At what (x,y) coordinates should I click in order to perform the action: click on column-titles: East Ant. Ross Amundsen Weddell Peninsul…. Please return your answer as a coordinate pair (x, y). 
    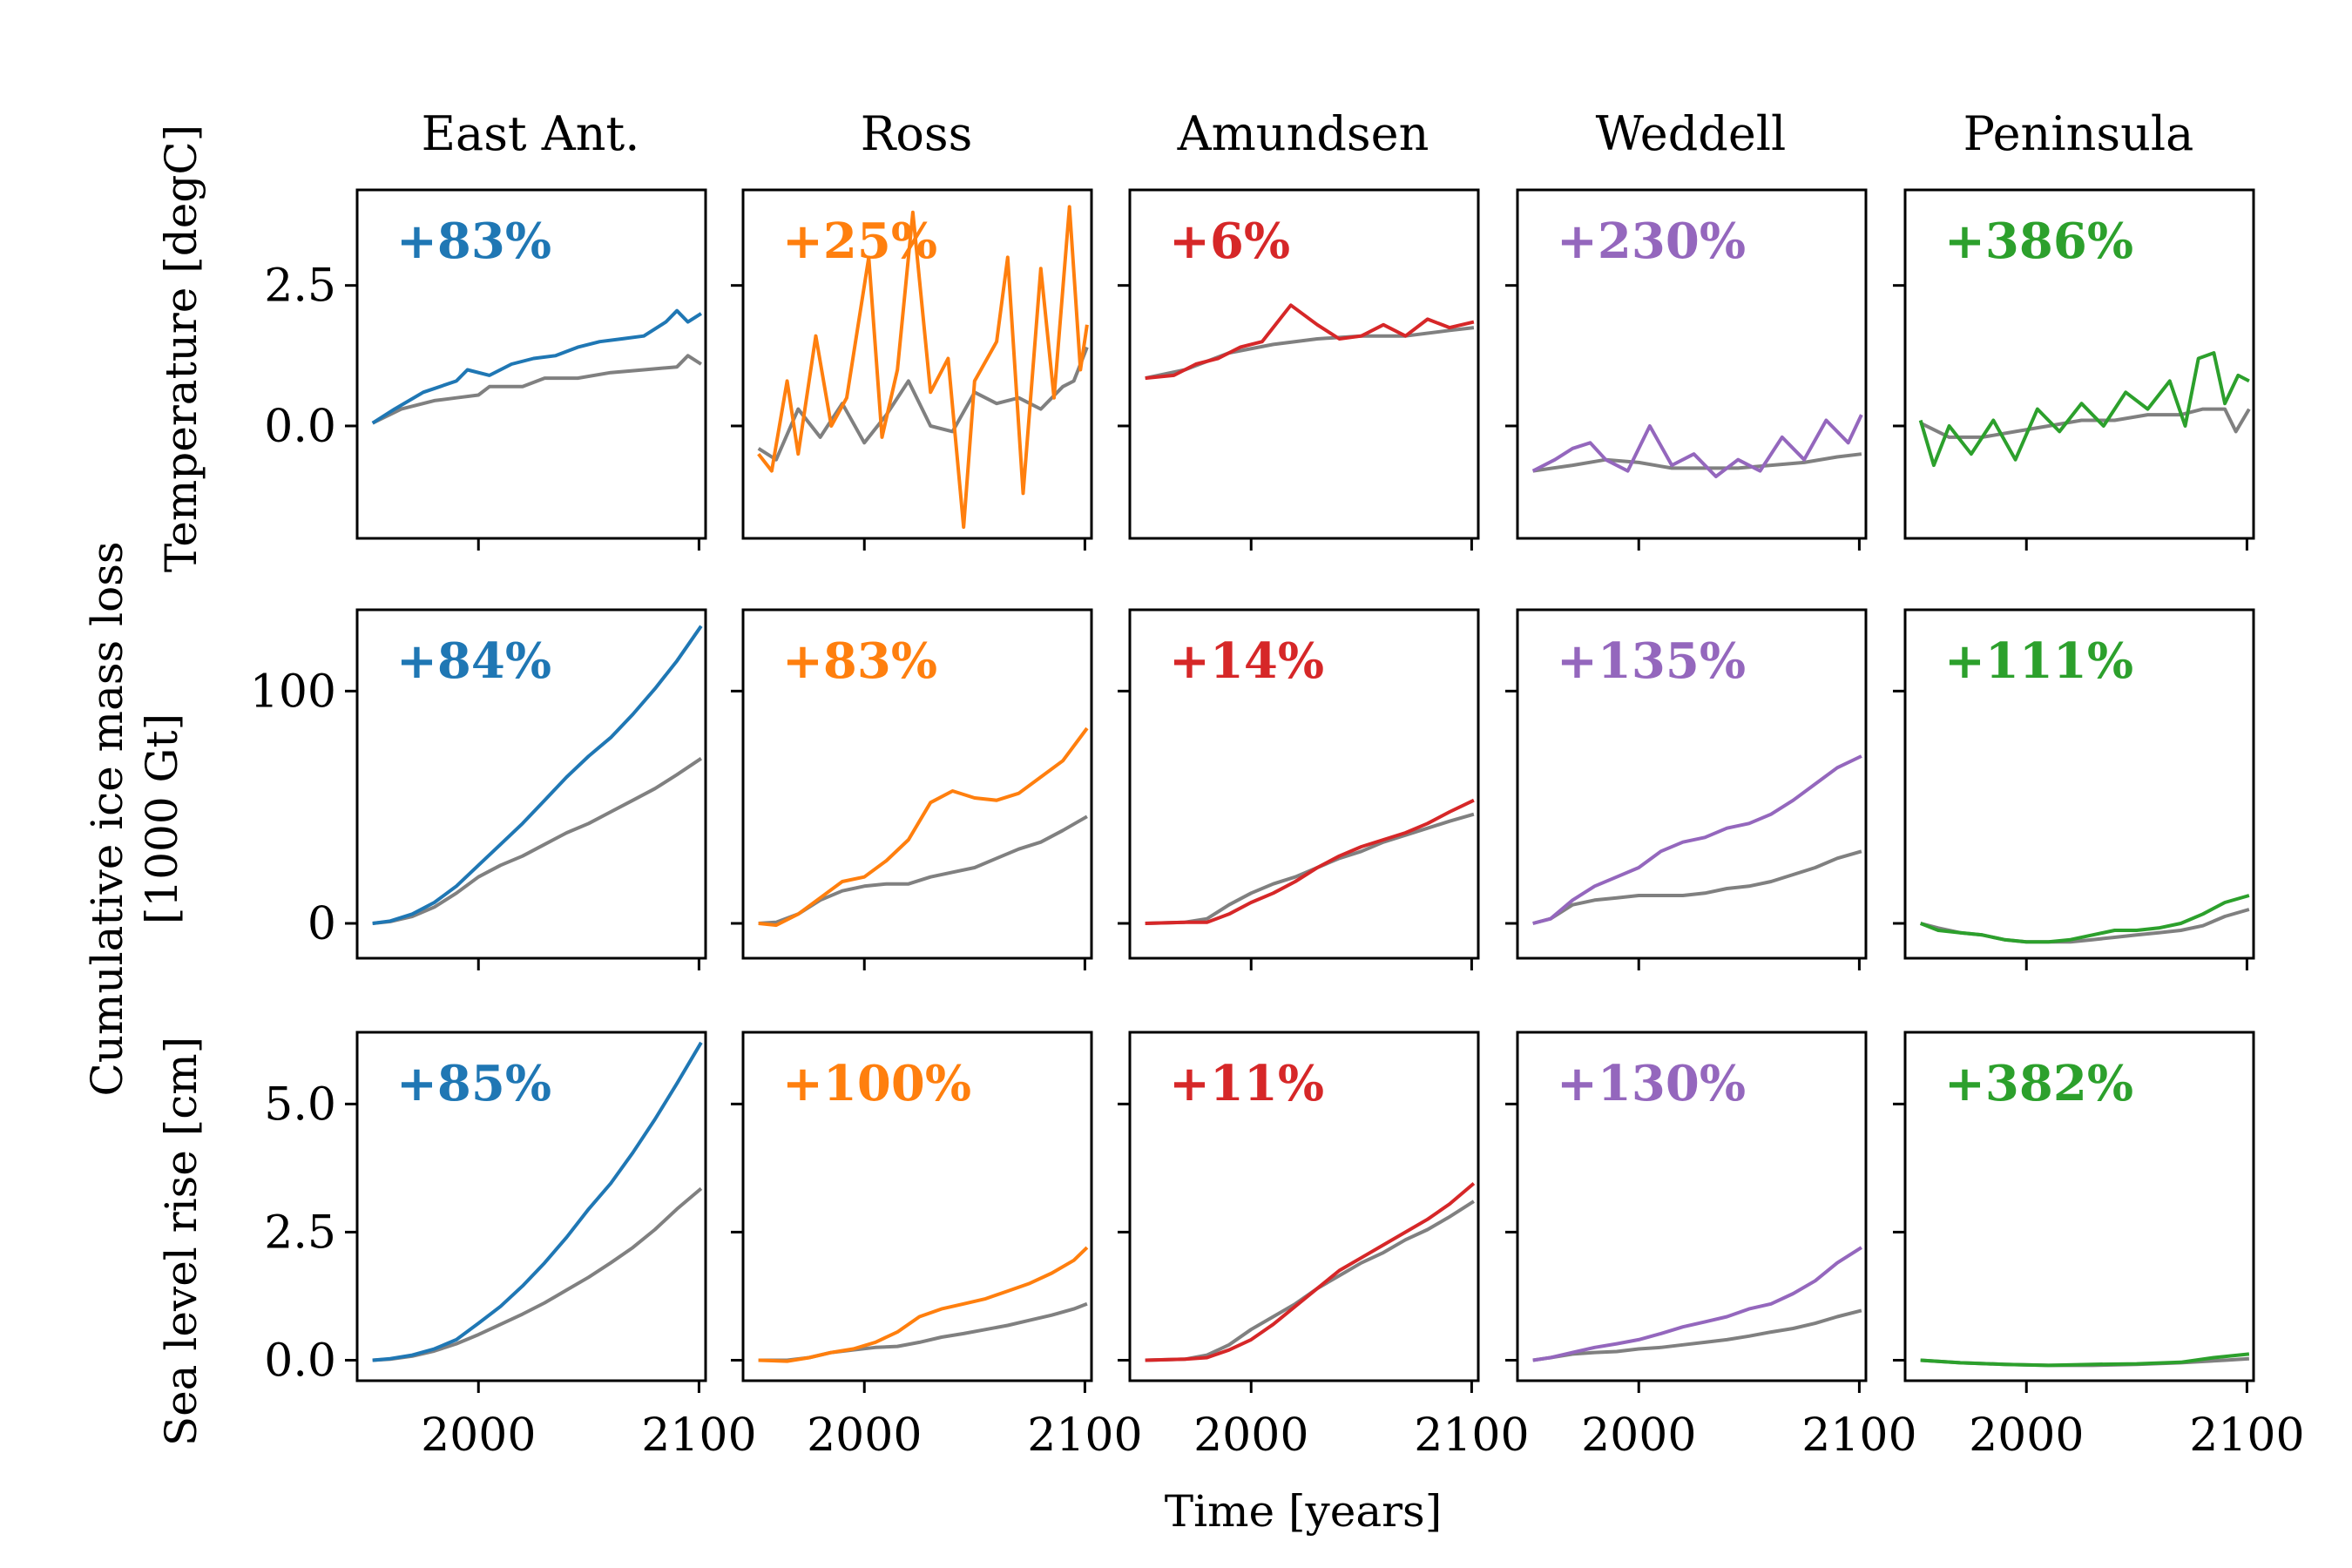
    Looking at the image, I should click on (1308, 134).